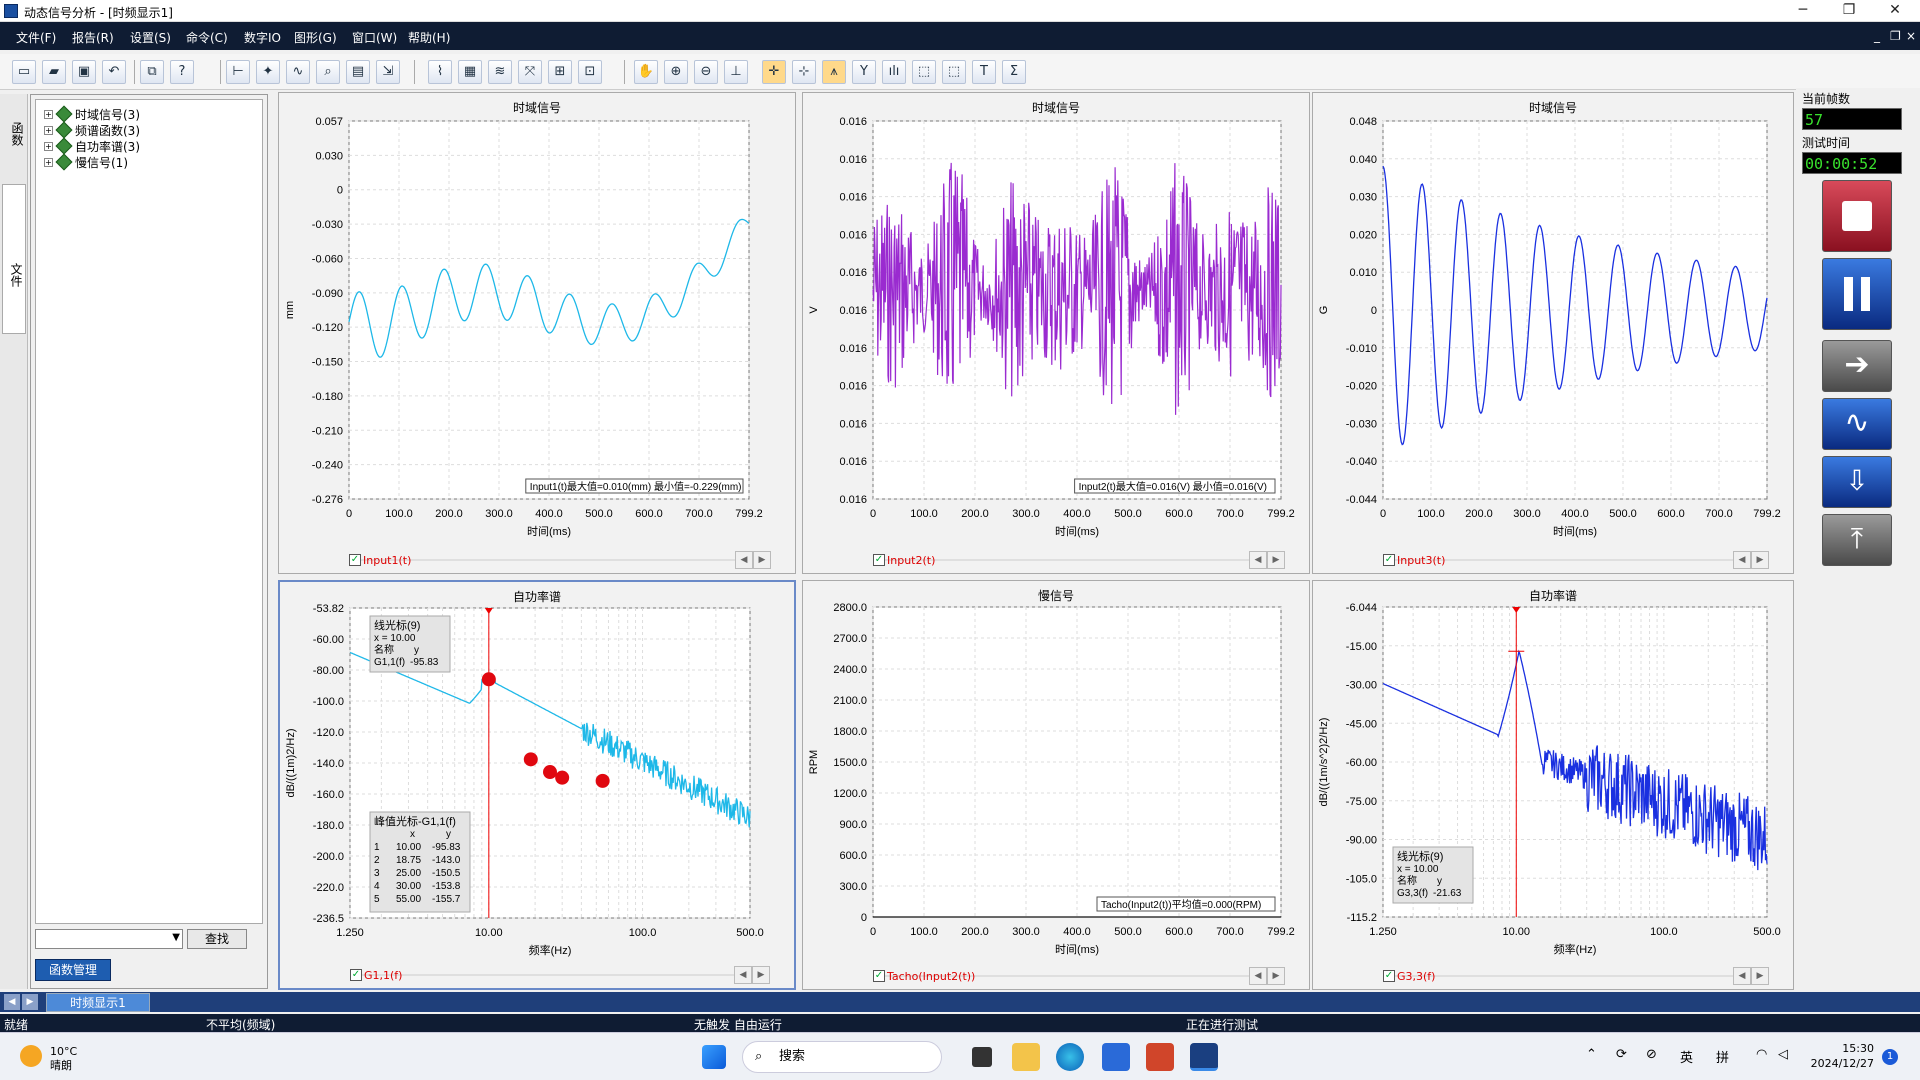 The width and height of the screenshot is (1920, 1080). What do you see at coordinates (92, 114) in the screenshot?
I see `tree-item-time-signal: + 时域信号(3)` at bounding box center [92, 114].